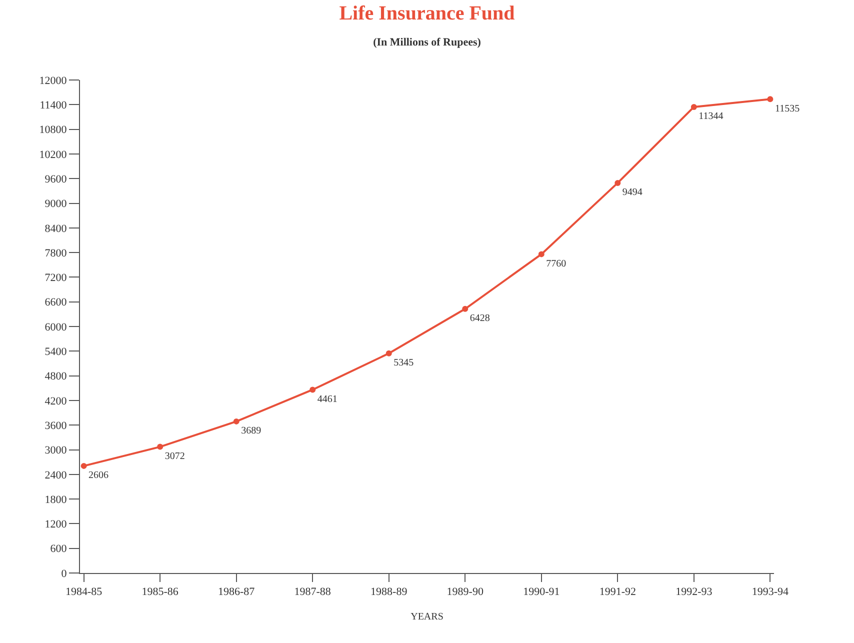  Describe the element at coordinates (56, 352) in the screenshot. I see `y-tick-label: 5400` at that location.